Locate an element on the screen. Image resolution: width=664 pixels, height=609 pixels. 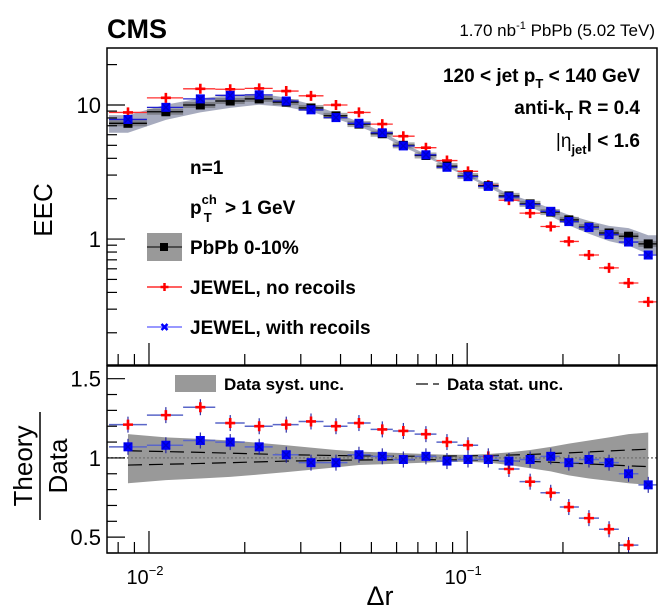
y-axis-title-main: EEC is located at coordinates (43, 209).